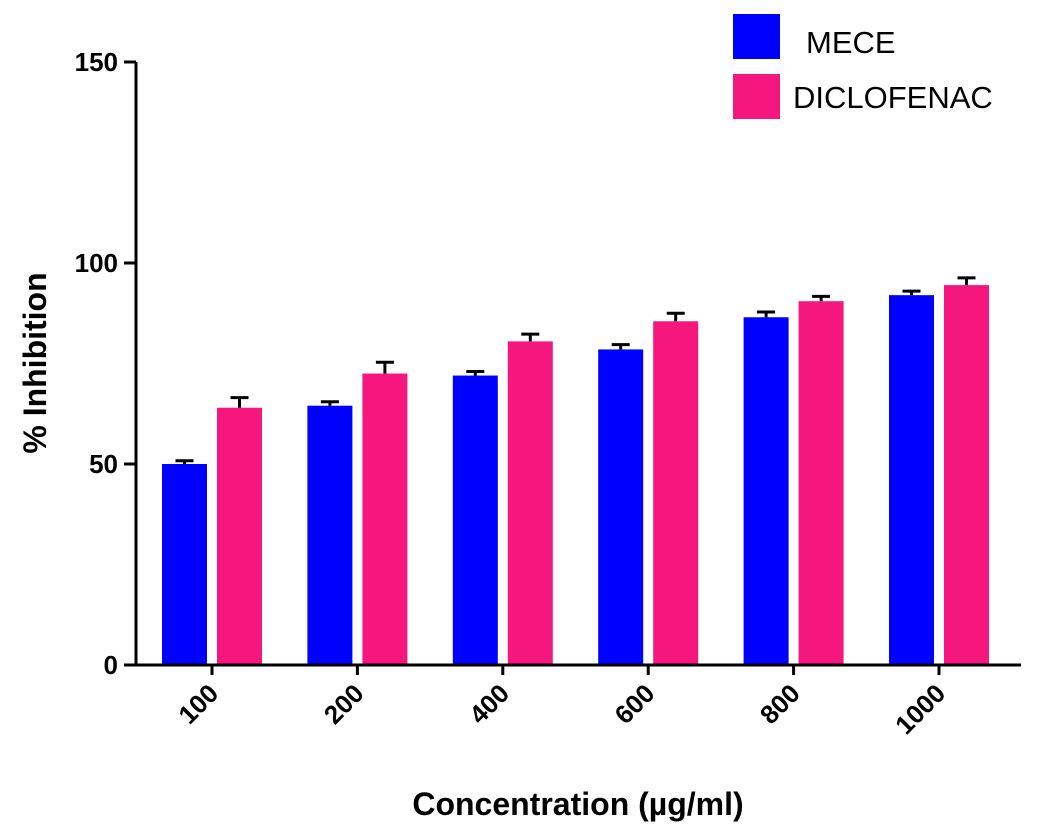  What do you see at coordinates (863, 66) in the screenshot?
I see `legend: MECE DICLOFENAC` at bounding box center [863, 66].